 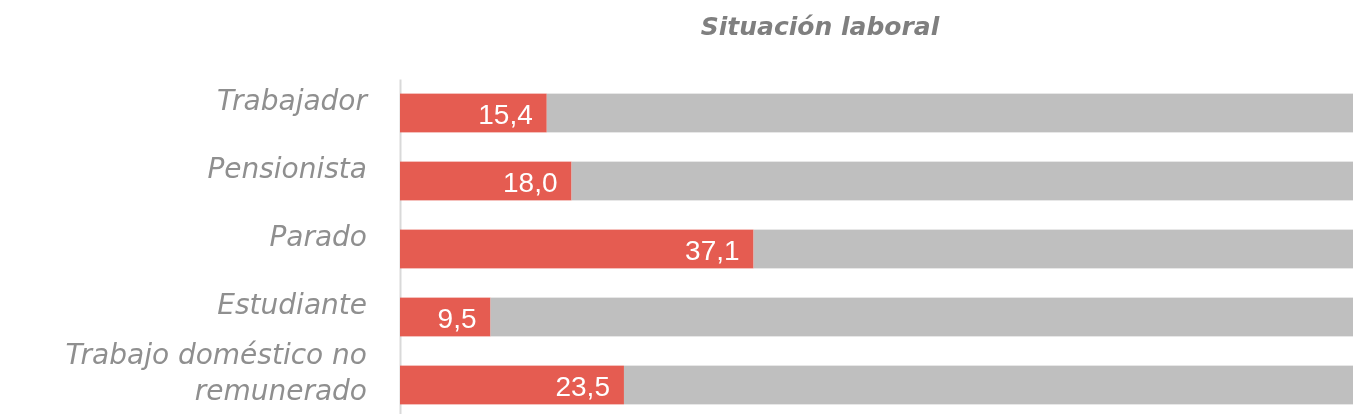 I want to click on y-tick-label: Parado, so click(x=318, y=236).